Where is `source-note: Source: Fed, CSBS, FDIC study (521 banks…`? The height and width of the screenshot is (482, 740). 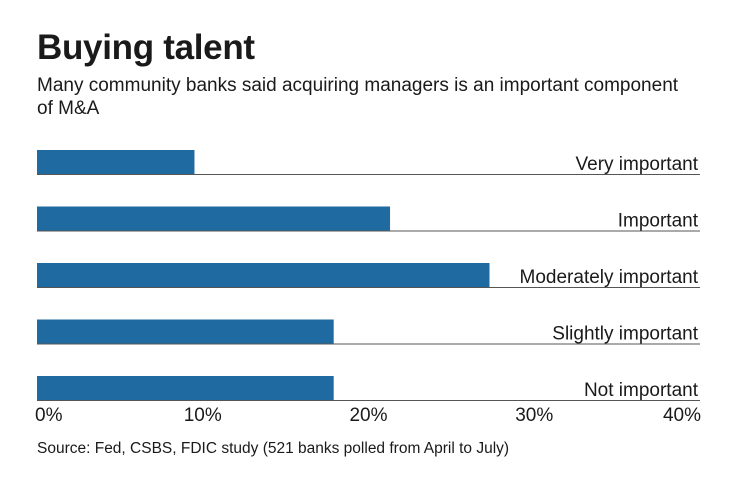 source-note: Source: Fed, CSBS, FDIC study (521 banks… is located at coordinates (273, 448).